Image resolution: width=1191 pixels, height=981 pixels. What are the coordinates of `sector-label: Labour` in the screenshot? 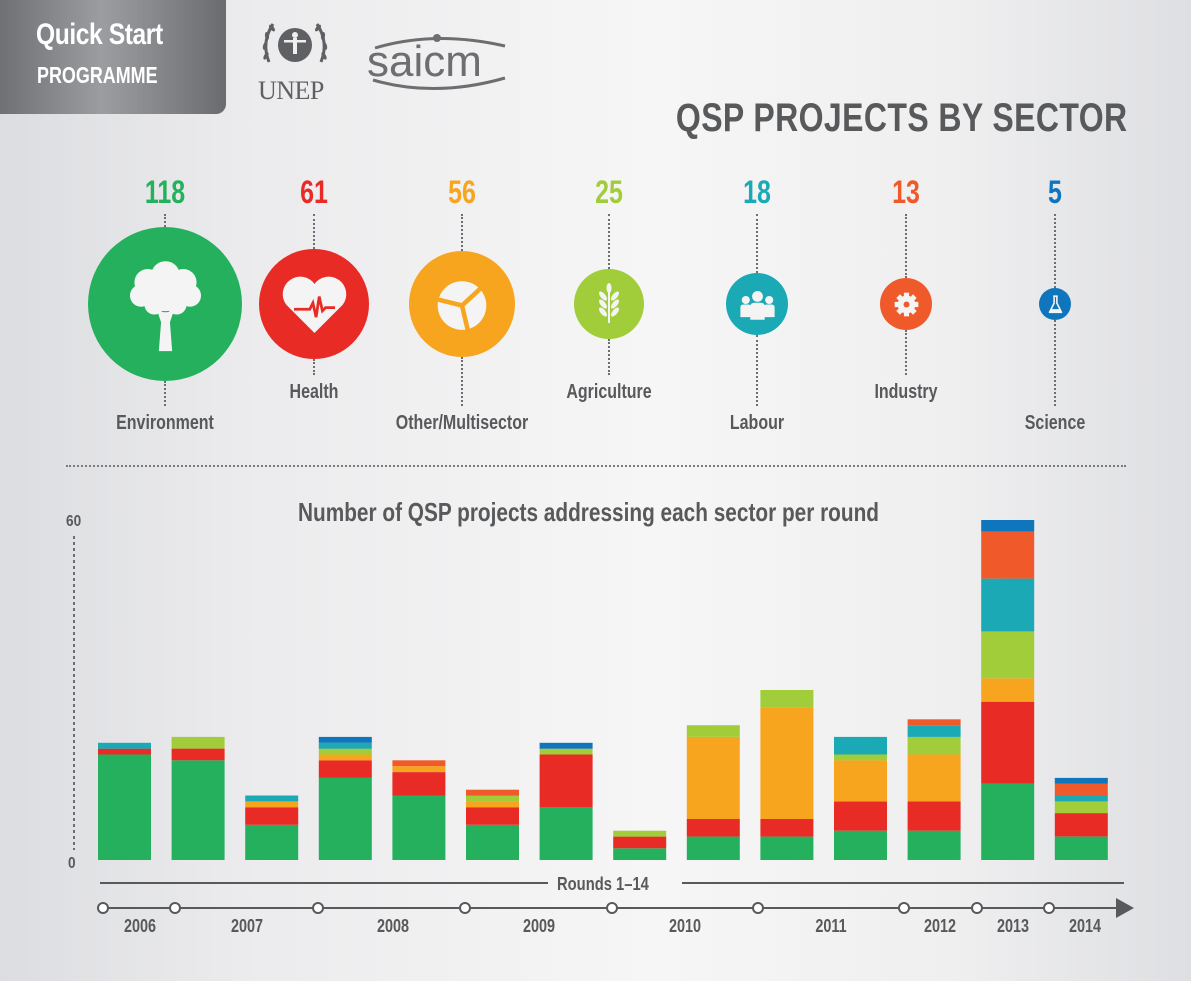 It's located at (757, 423).